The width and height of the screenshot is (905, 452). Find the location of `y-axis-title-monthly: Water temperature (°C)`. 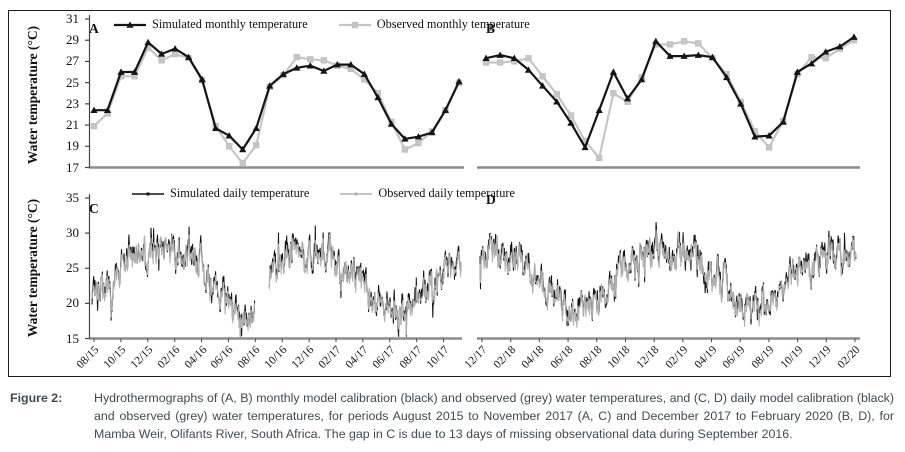

y-axis-title-monthly: Water temperature (°C) is located at coordinates (32, 95).